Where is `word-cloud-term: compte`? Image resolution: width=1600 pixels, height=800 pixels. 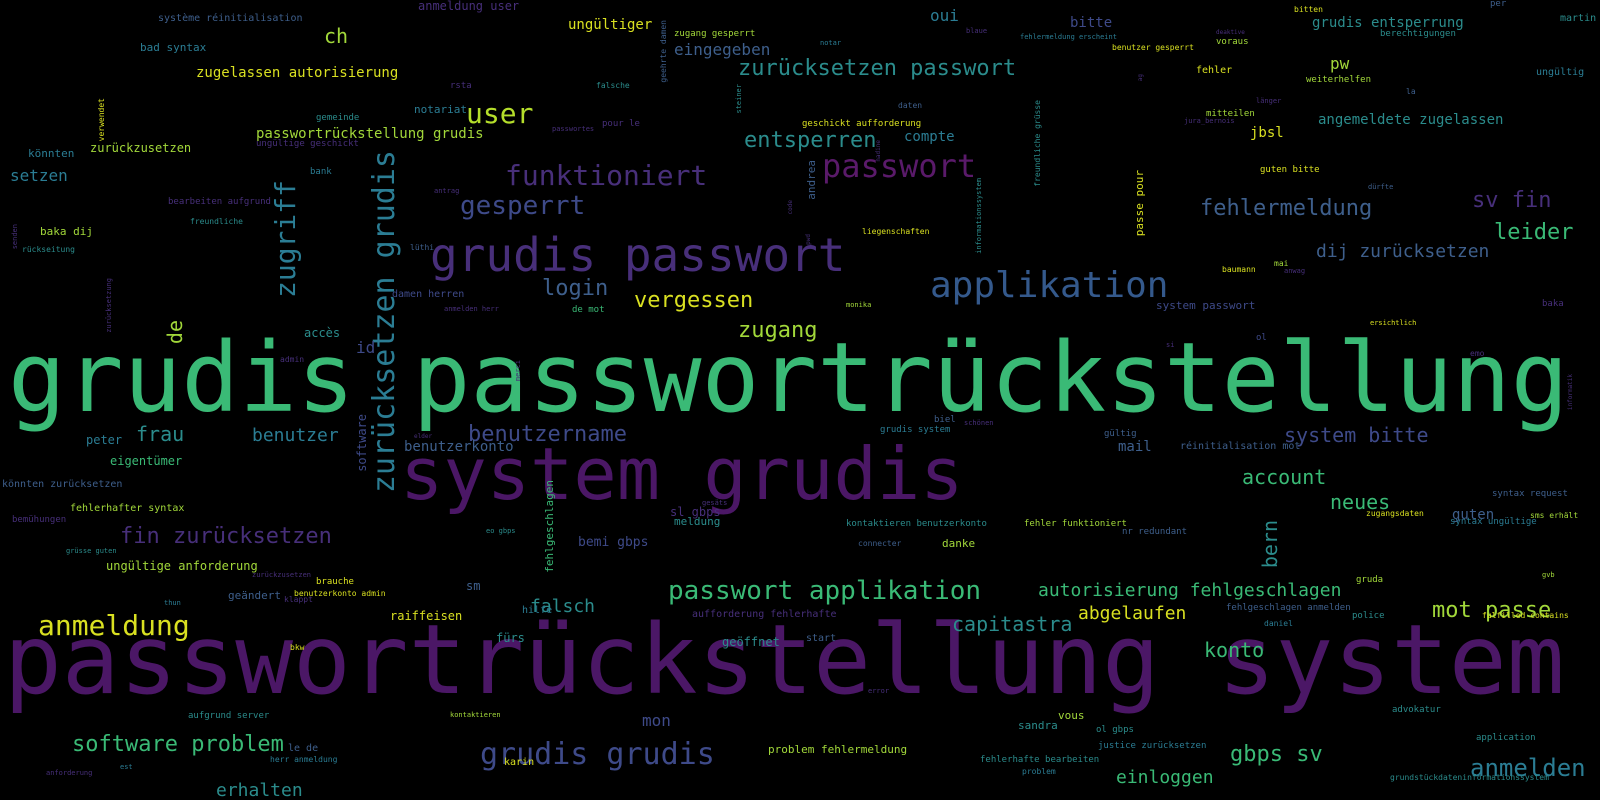 word-cloud-term: compte is located at coordinates (929, 137).